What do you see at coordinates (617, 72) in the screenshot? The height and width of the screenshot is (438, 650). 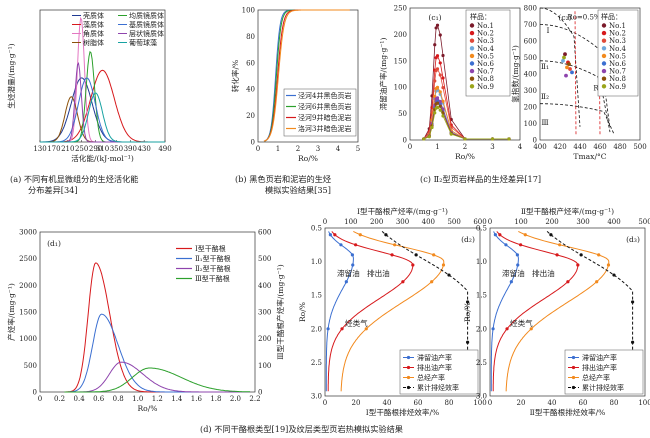 I see `legend-c2-No.7: No.7` at bounding box center [617, 72].